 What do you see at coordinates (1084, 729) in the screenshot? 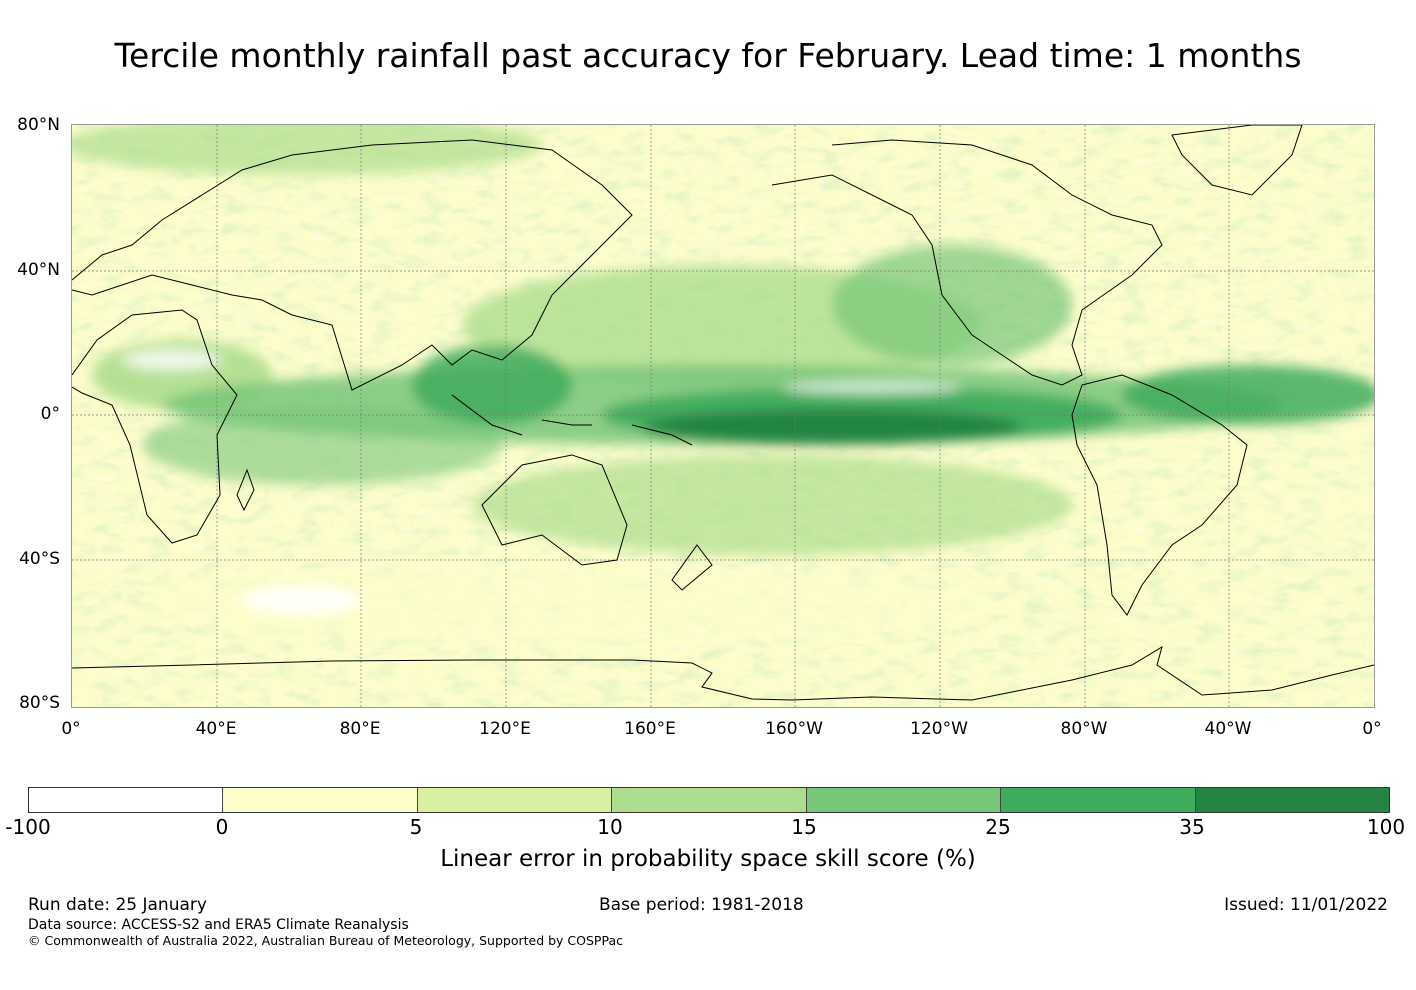
I see `lon-label-80w: 80°W` at bounding box center [1084, 729].